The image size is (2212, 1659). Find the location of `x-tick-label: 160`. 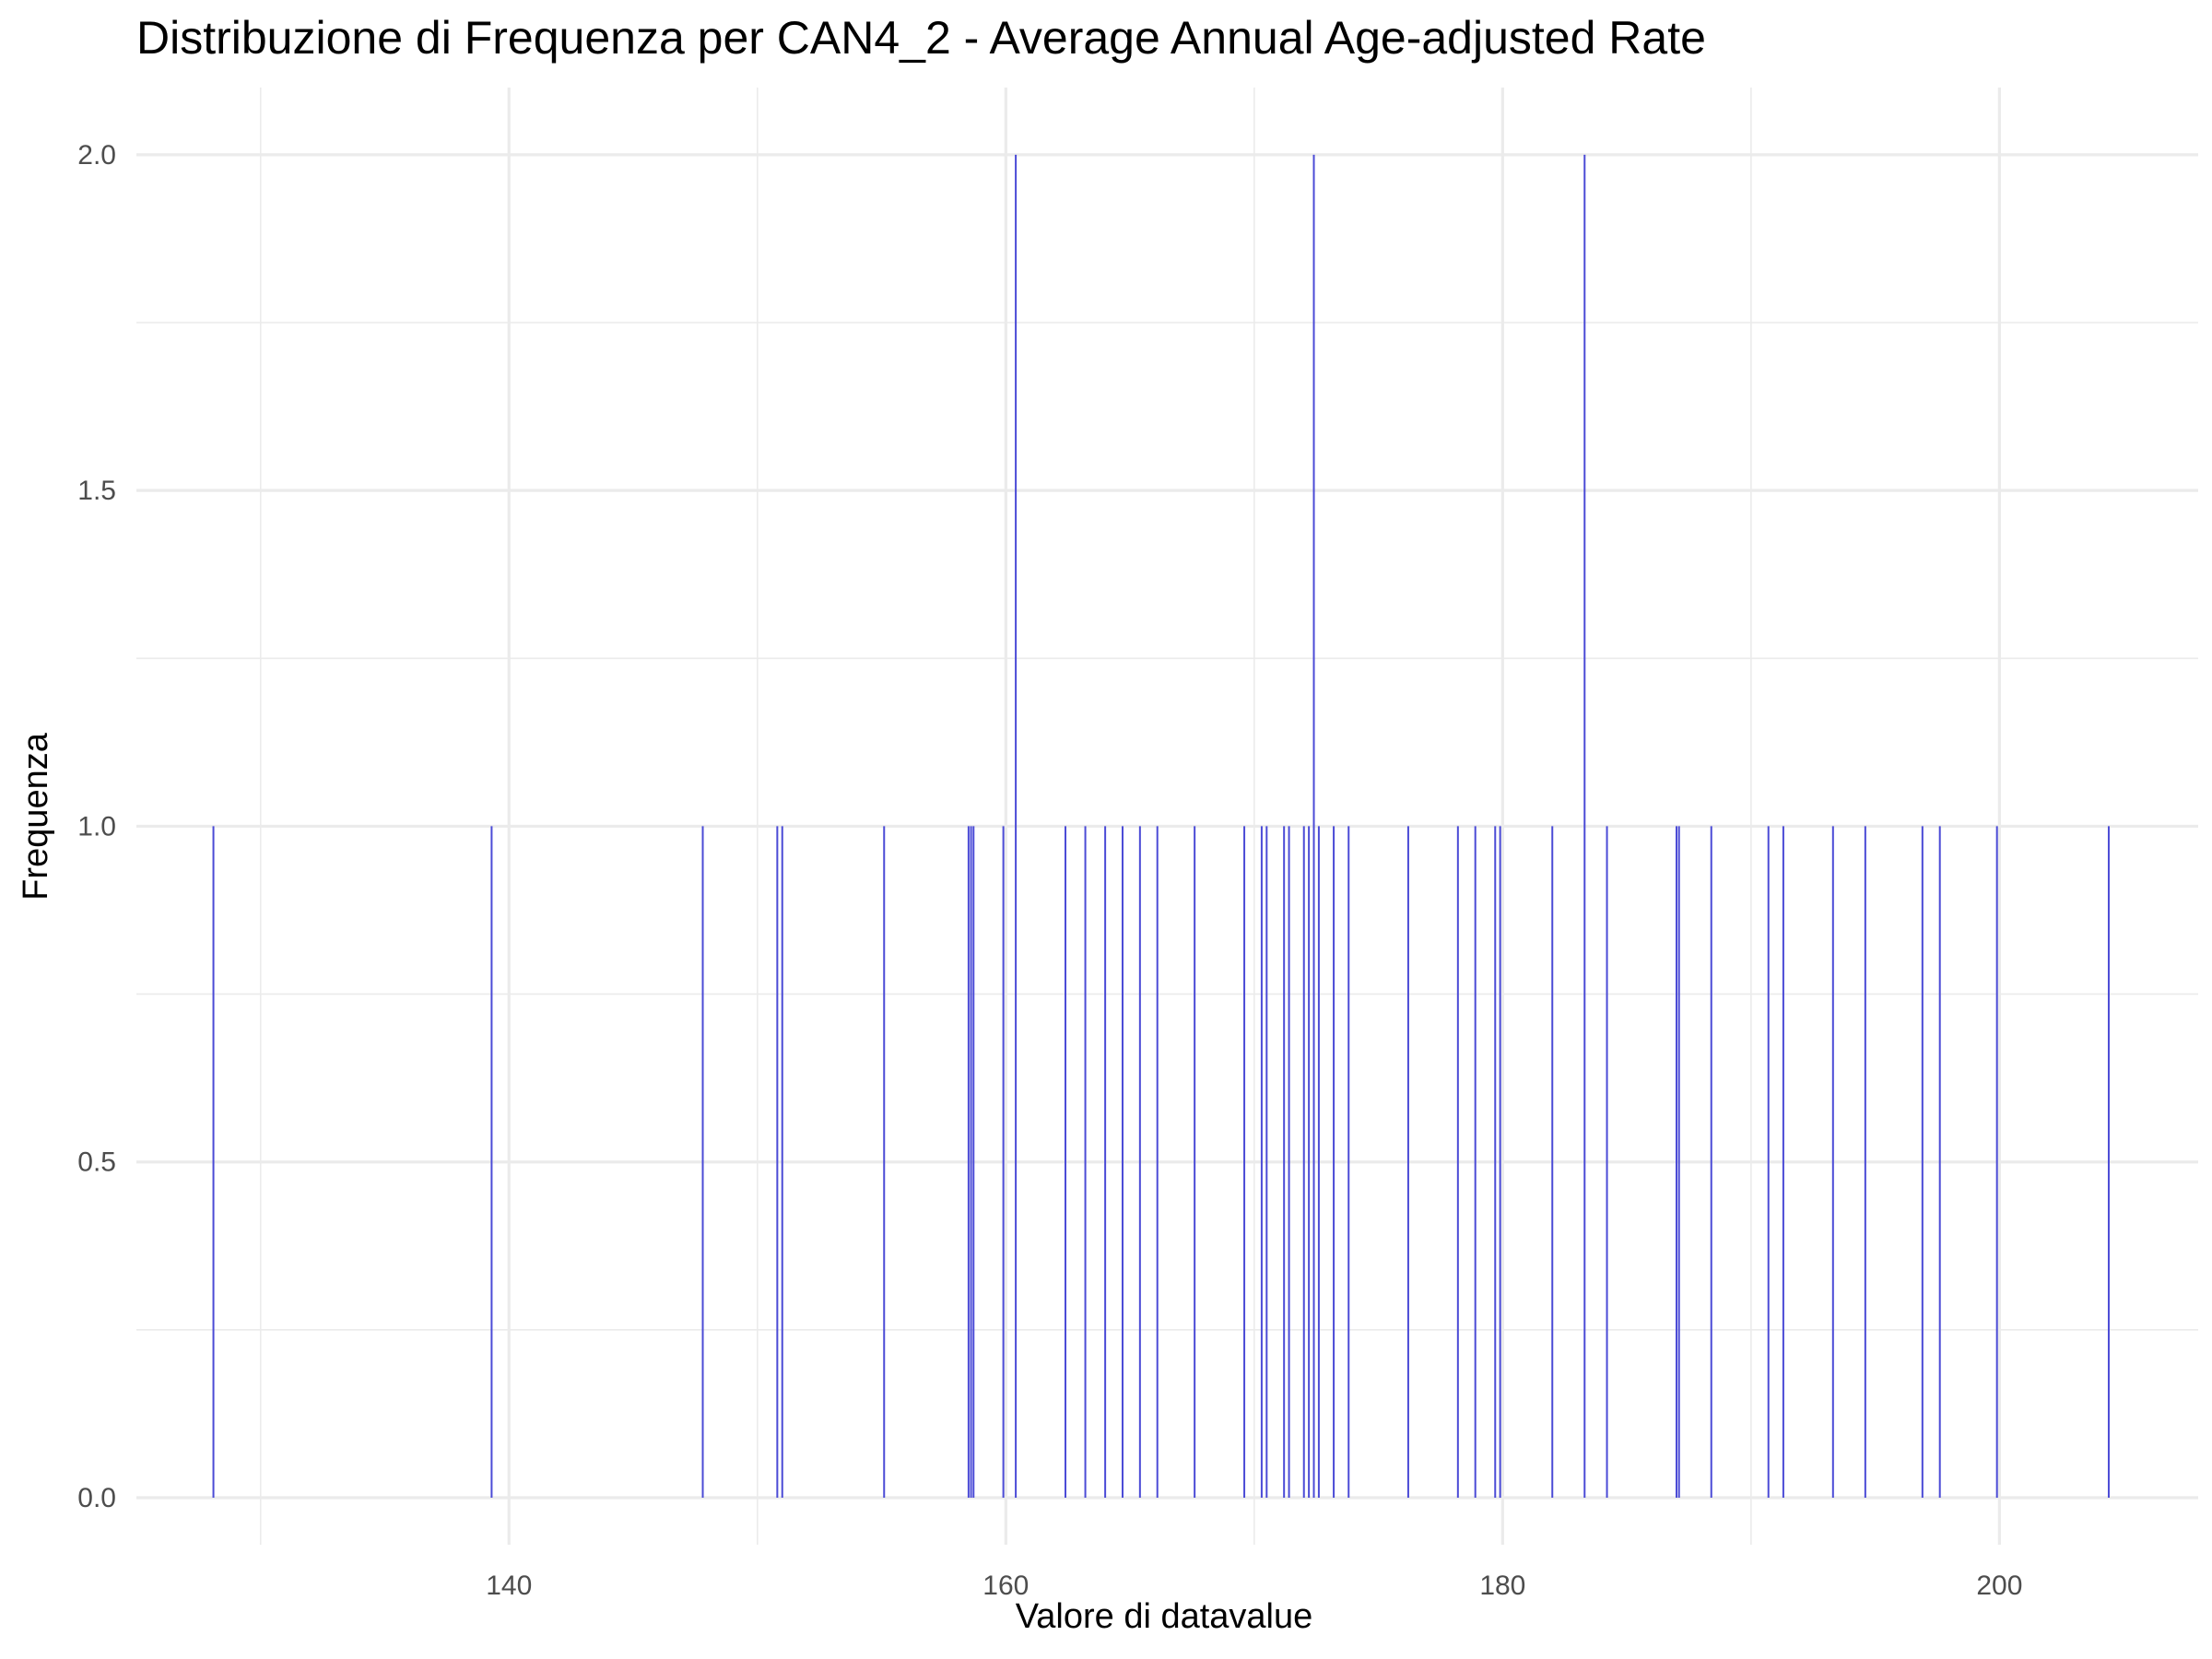

x-tick-label: 160 is located at coordinates (1005, 1586).